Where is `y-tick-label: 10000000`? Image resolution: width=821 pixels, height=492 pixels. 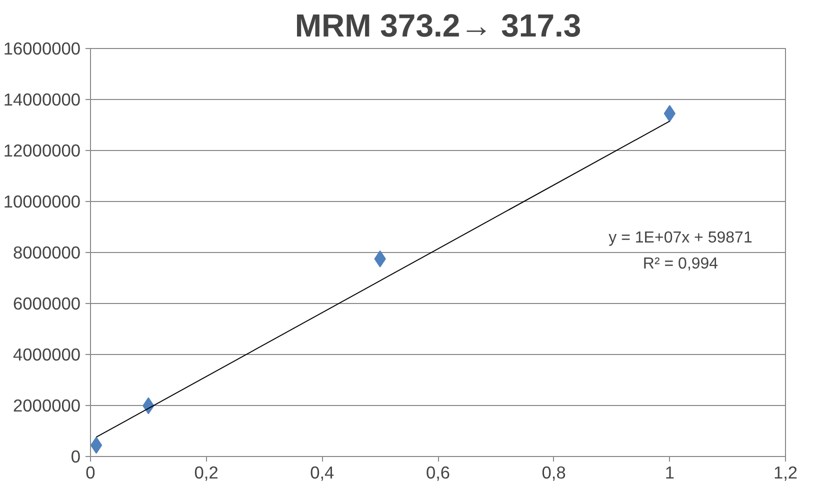 y-tick-label: 10000000 is located at coordinates (42, 202).